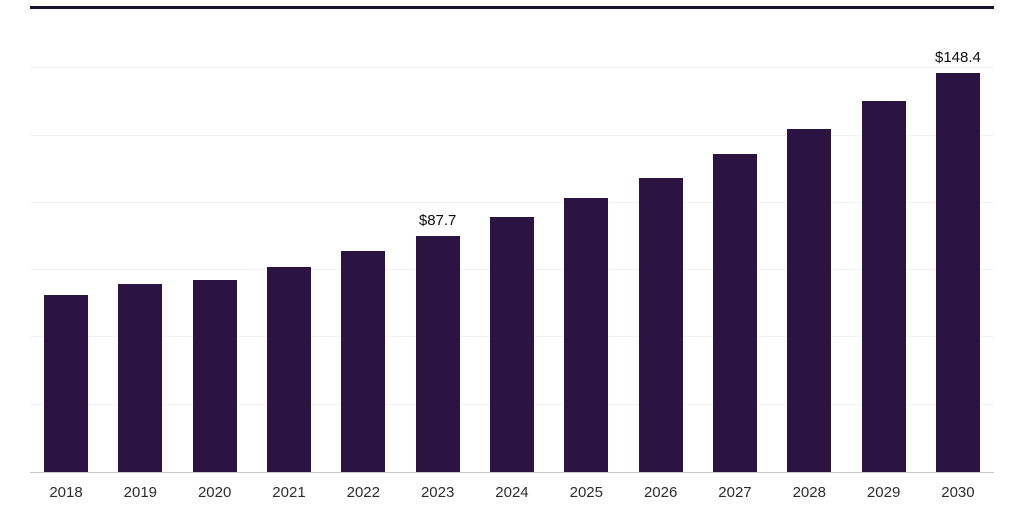 The width and height of the screenshot is (1024, 512). Describe the element at coordinates (586, 492) in the screenshot. I see `x-tick-label-2025: 2025` at that location.